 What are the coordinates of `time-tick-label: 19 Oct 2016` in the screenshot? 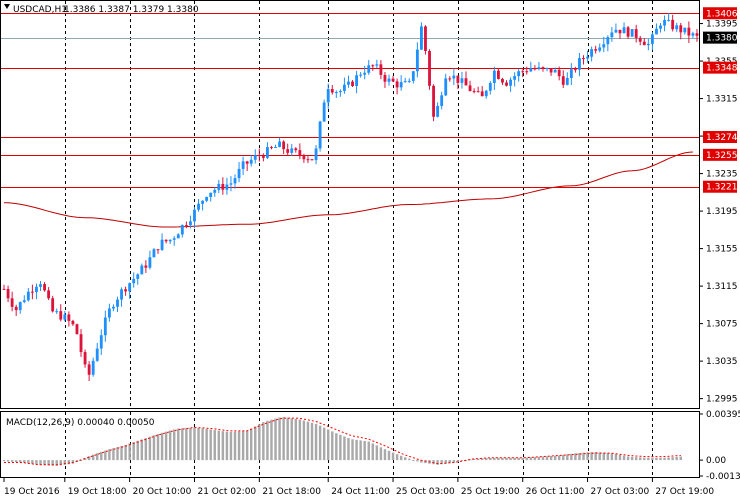 It's located at (32, 492).